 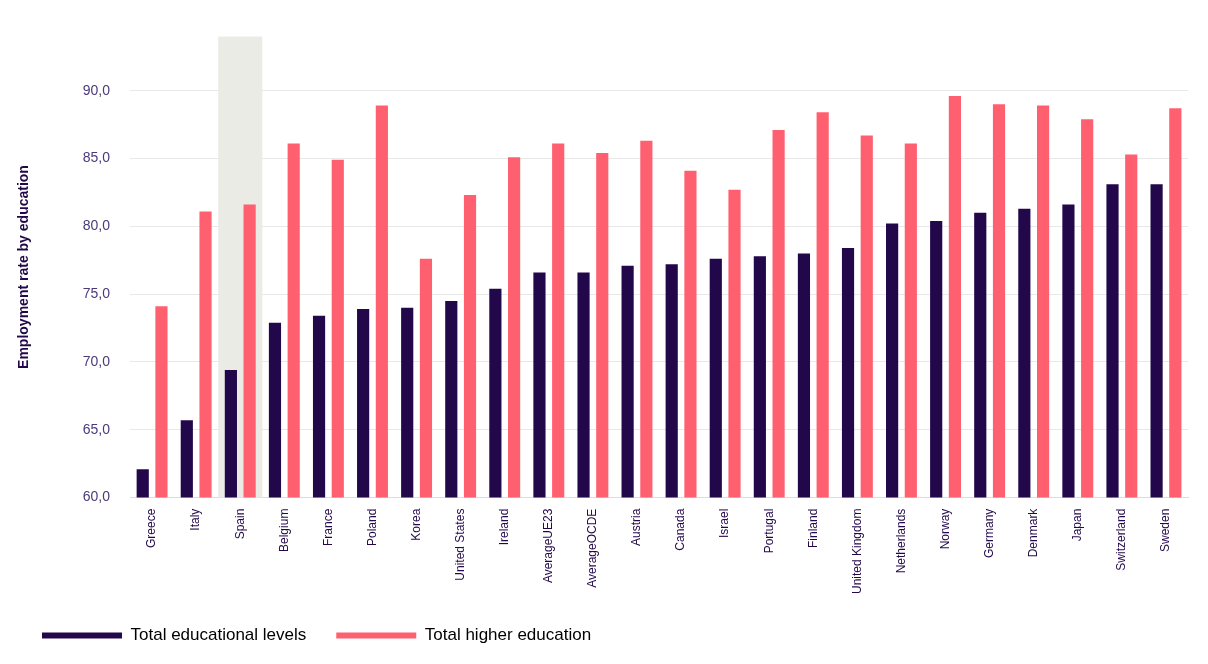 I want to click on x-tick-label: Ireland, so click(x=504, y=527).